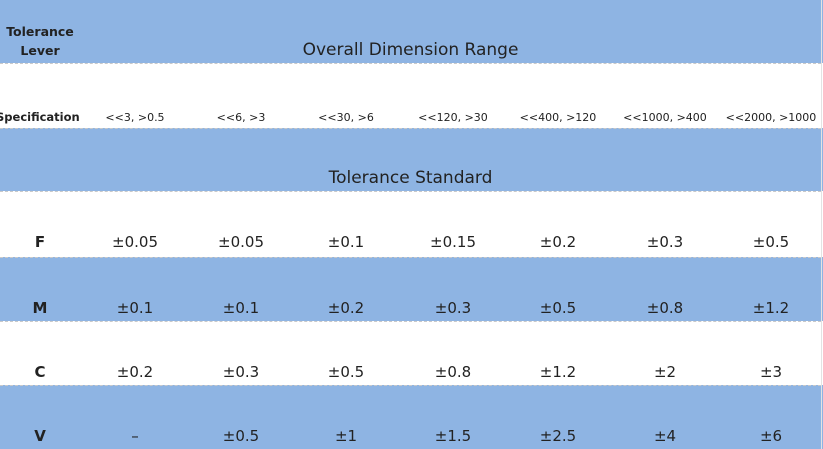 The image size is (823, 449). I want to click on level-name: C, so click(40, 372).